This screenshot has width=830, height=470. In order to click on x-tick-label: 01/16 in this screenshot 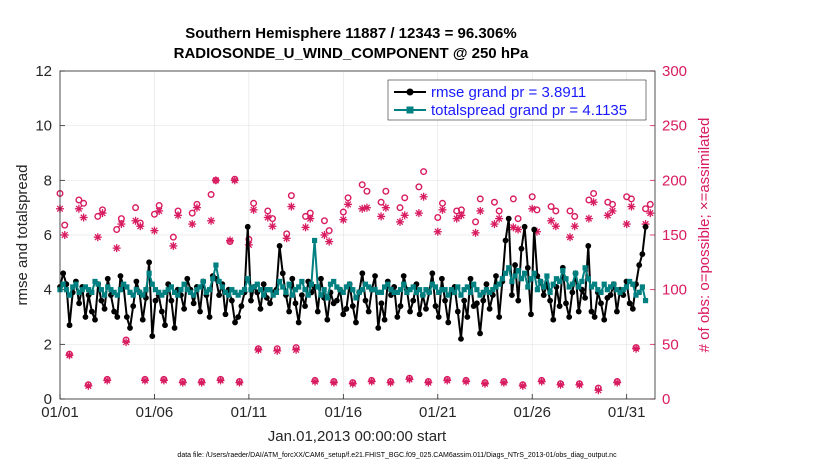, I will do `click(344, 412)`.